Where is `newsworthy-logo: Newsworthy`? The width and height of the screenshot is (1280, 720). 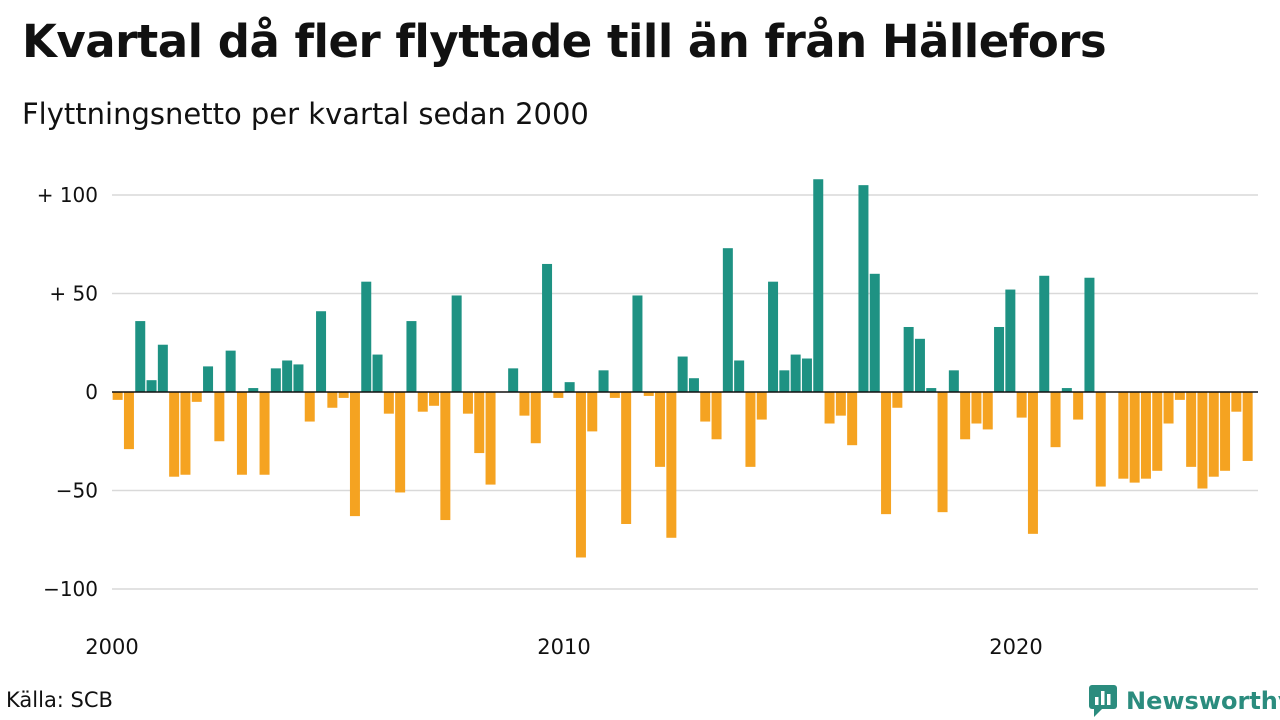
newsworthy-logo: Newsworthy is located at coordinates (1184, 701).